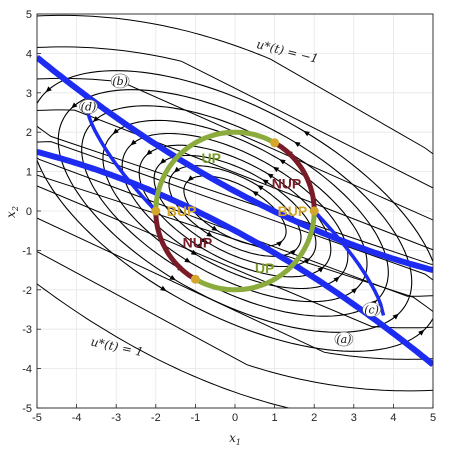  I want to click on y-tick-label: 3, so click(29, 94).